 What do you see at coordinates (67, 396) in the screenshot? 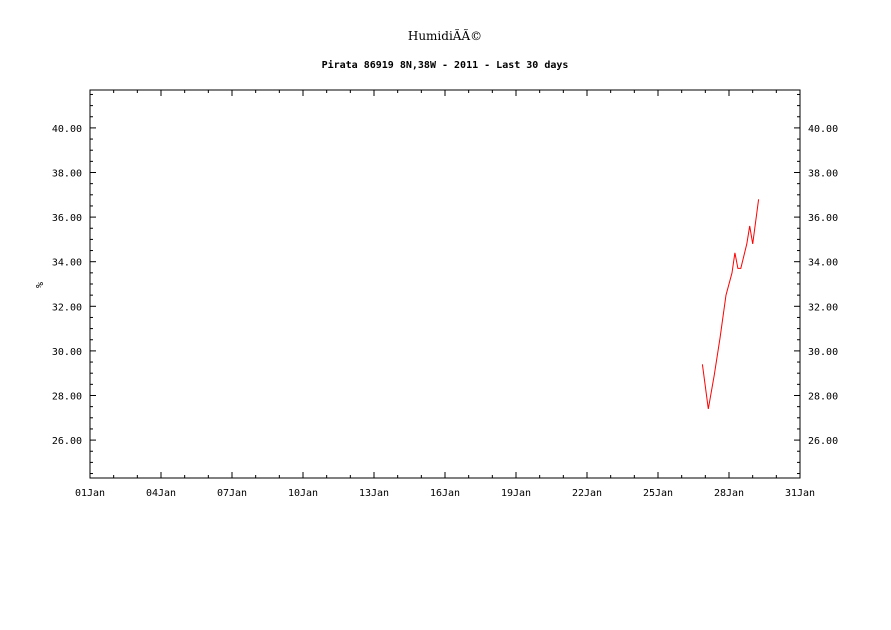
I see `y-tick-label-left: 28.00` at bounding box center [67, 396].